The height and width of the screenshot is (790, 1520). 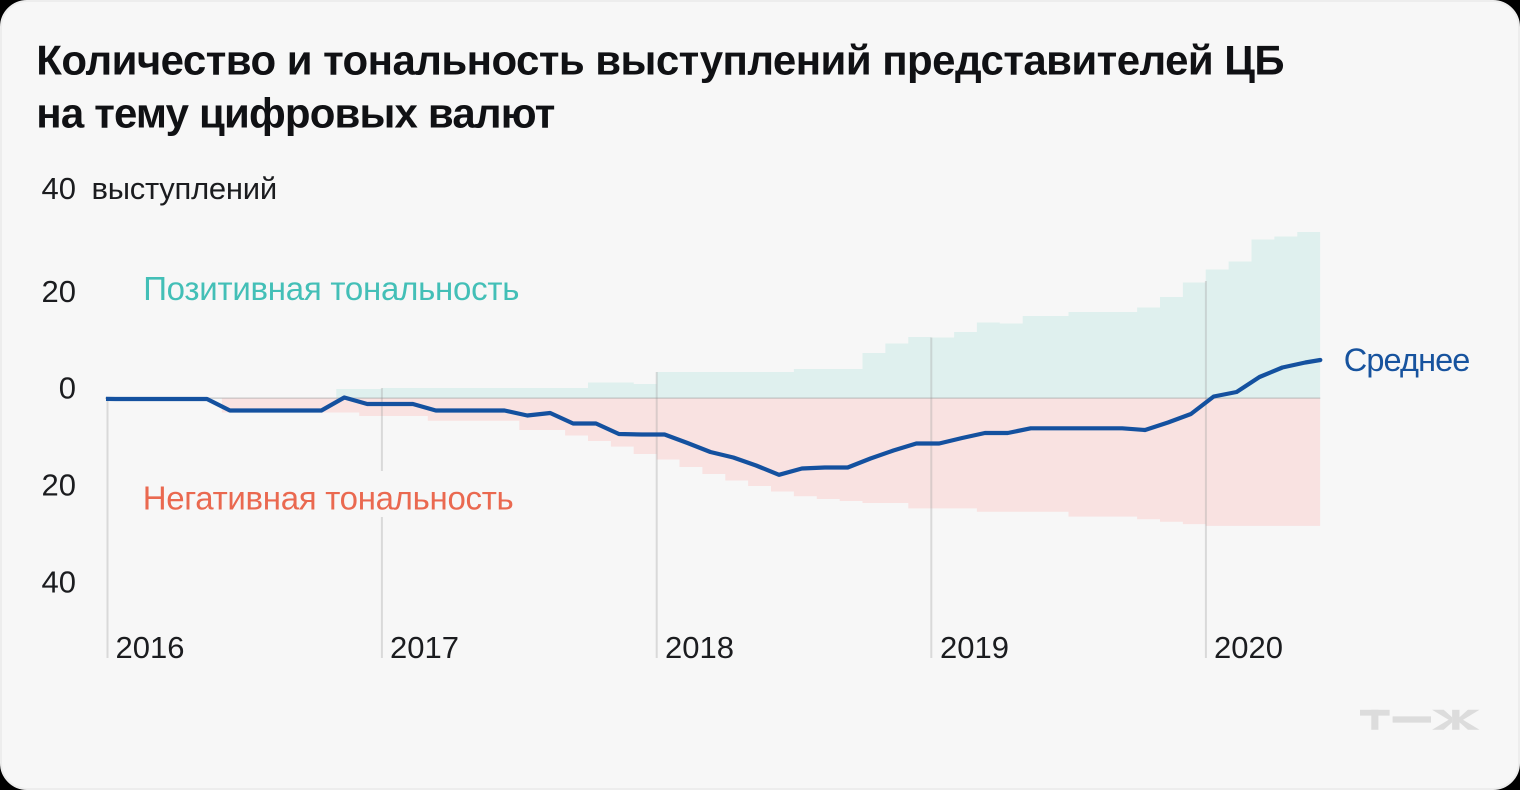 I want to click on svg-text: Среднее, so click(x=1407, y=360).